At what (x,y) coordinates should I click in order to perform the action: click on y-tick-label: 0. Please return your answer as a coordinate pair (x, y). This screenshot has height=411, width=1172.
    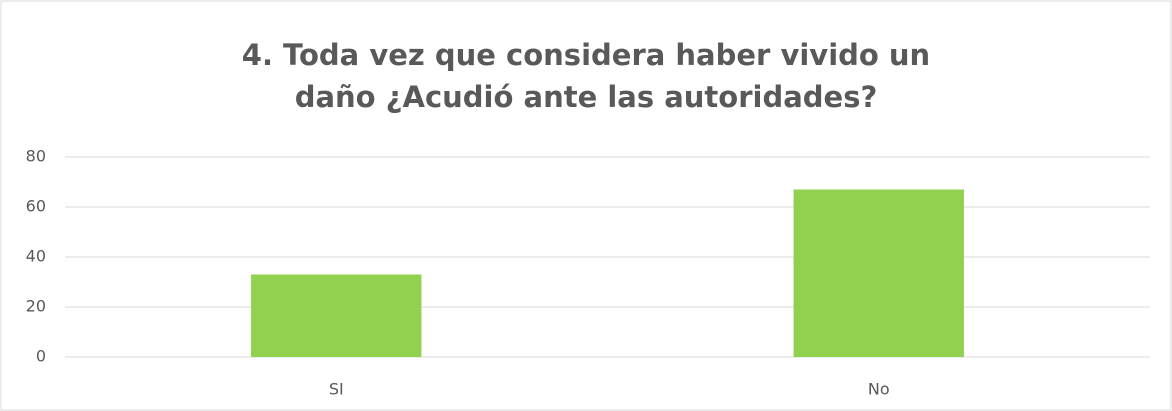
    Looking at the image, I should click on (41, 356).